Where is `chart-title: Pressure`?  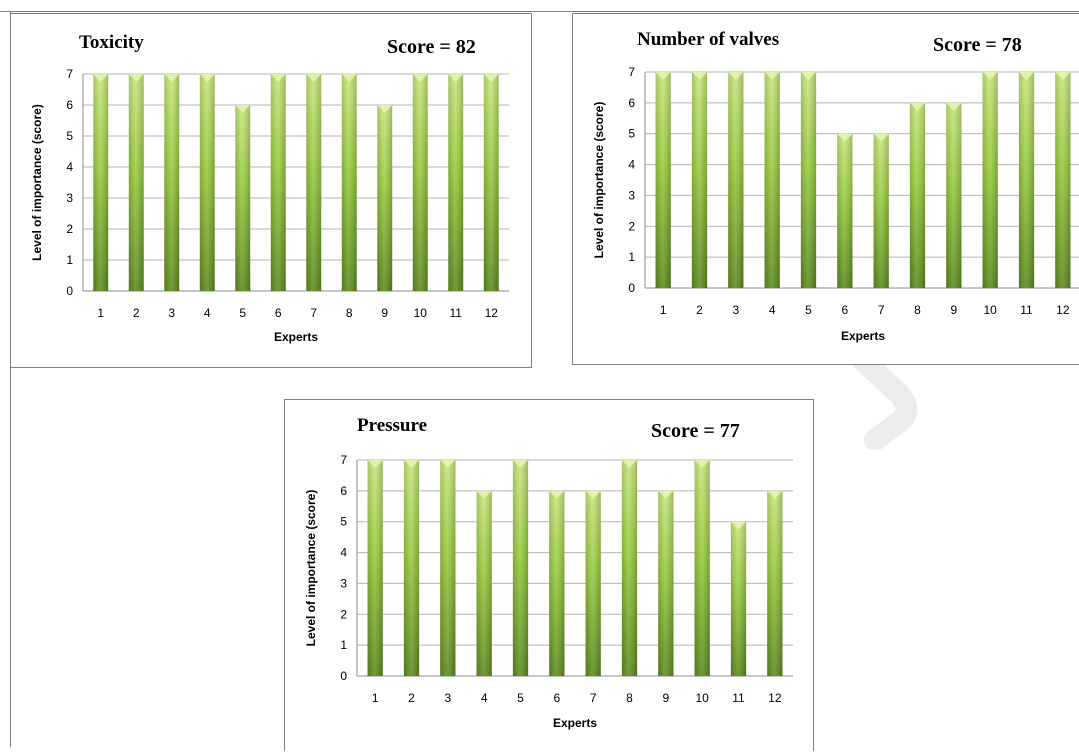 chart-title: Pressure is located at coordinates (392, 425).